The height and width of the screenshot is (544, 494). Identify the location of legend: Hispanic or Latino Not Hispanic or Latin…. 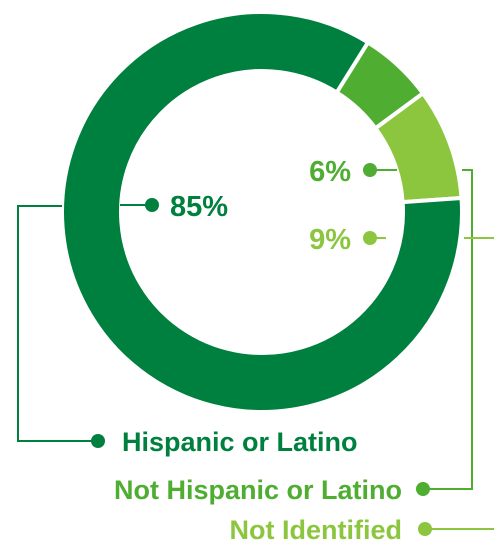
(258, 485).